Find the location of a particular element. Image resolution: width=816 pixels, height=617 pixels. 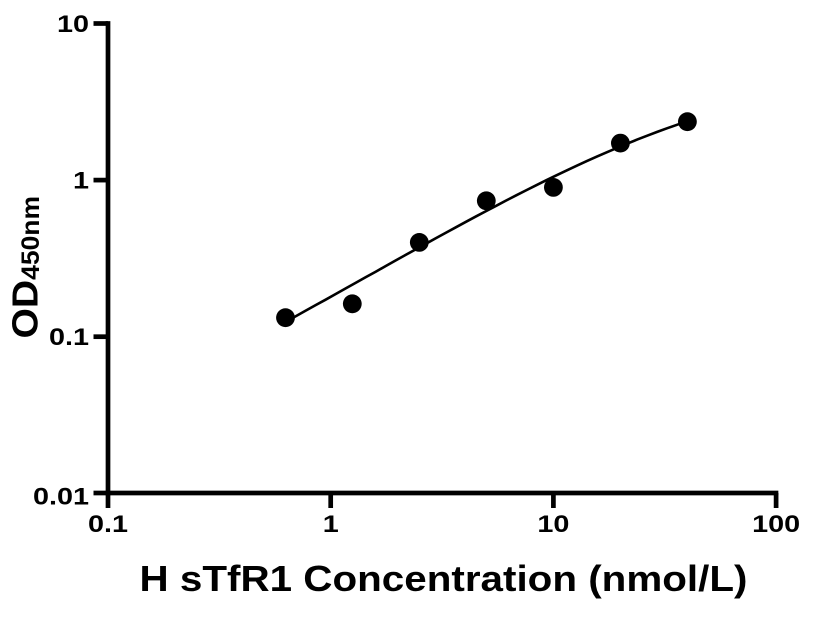

svg-text: OD is located at coordinates (25, 309).